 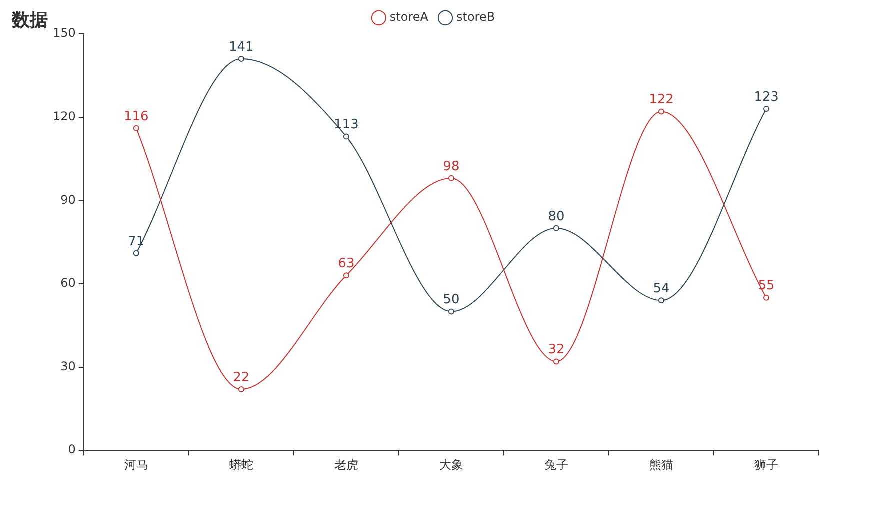 I want to click on legend-label: storeA, so click(x=410, y=17).